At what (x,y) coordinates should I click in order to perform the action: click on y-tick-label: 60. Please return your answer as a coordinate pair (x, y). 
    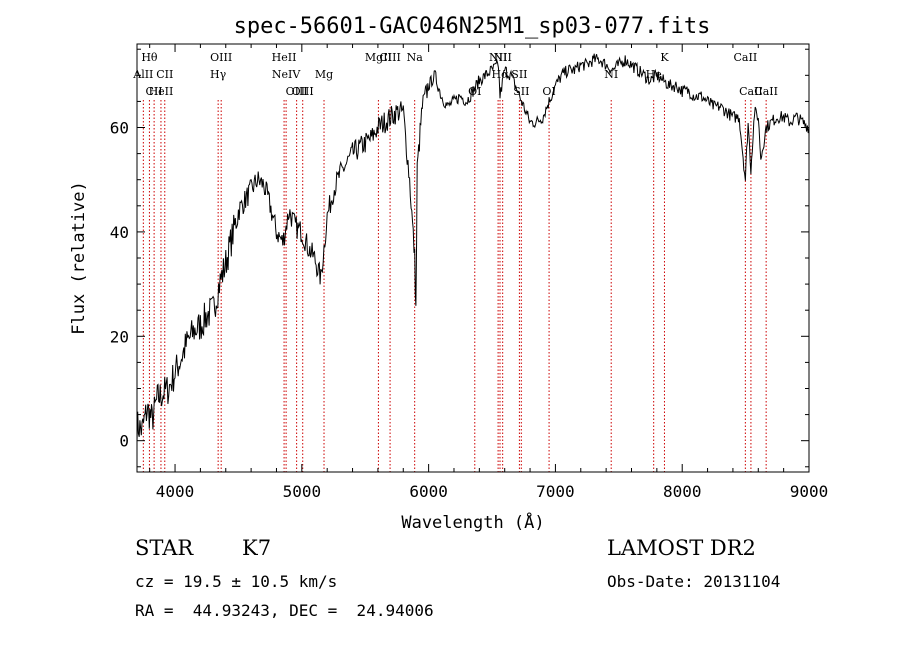
    Looking at the image, I should click on (119, 128).